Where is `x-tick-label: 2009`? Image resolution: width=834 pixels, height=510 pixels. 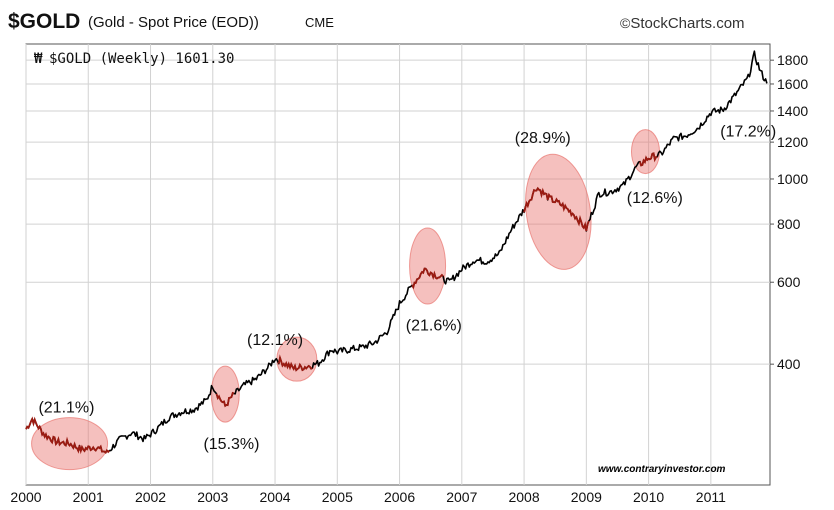
x-tick-label: 2009 is located at coordinates (586, 497).